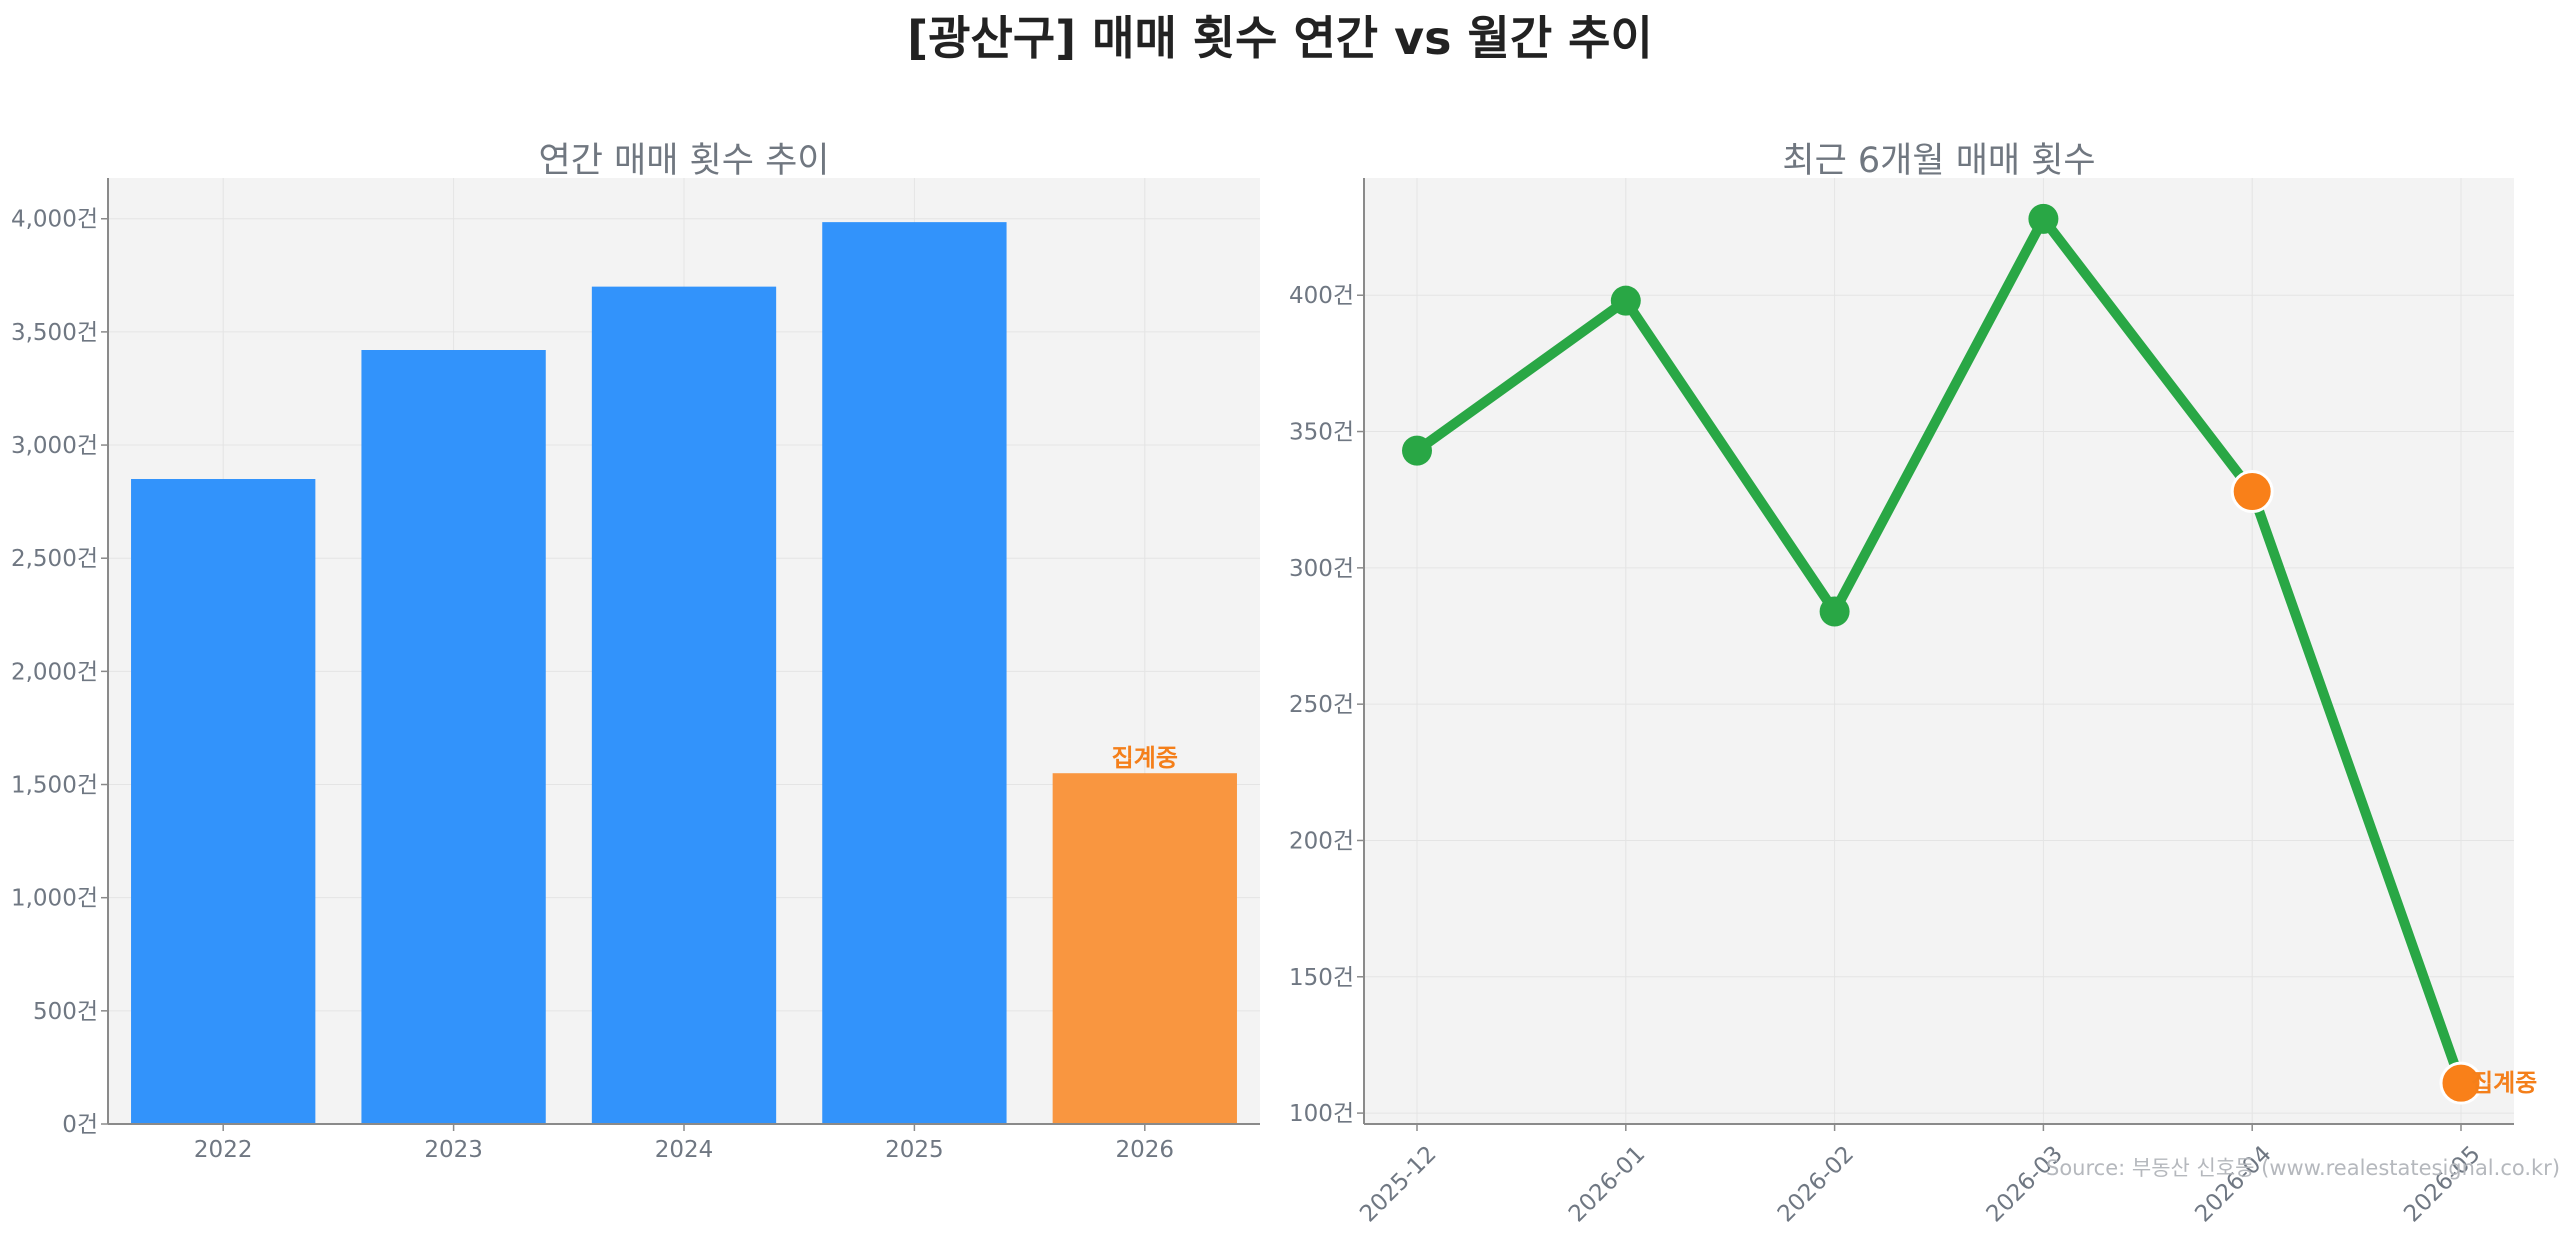 Image resolution: width=2560 pixels, height=1234 pixels. I want to click on annual-bar-2023, so click(453, 737).